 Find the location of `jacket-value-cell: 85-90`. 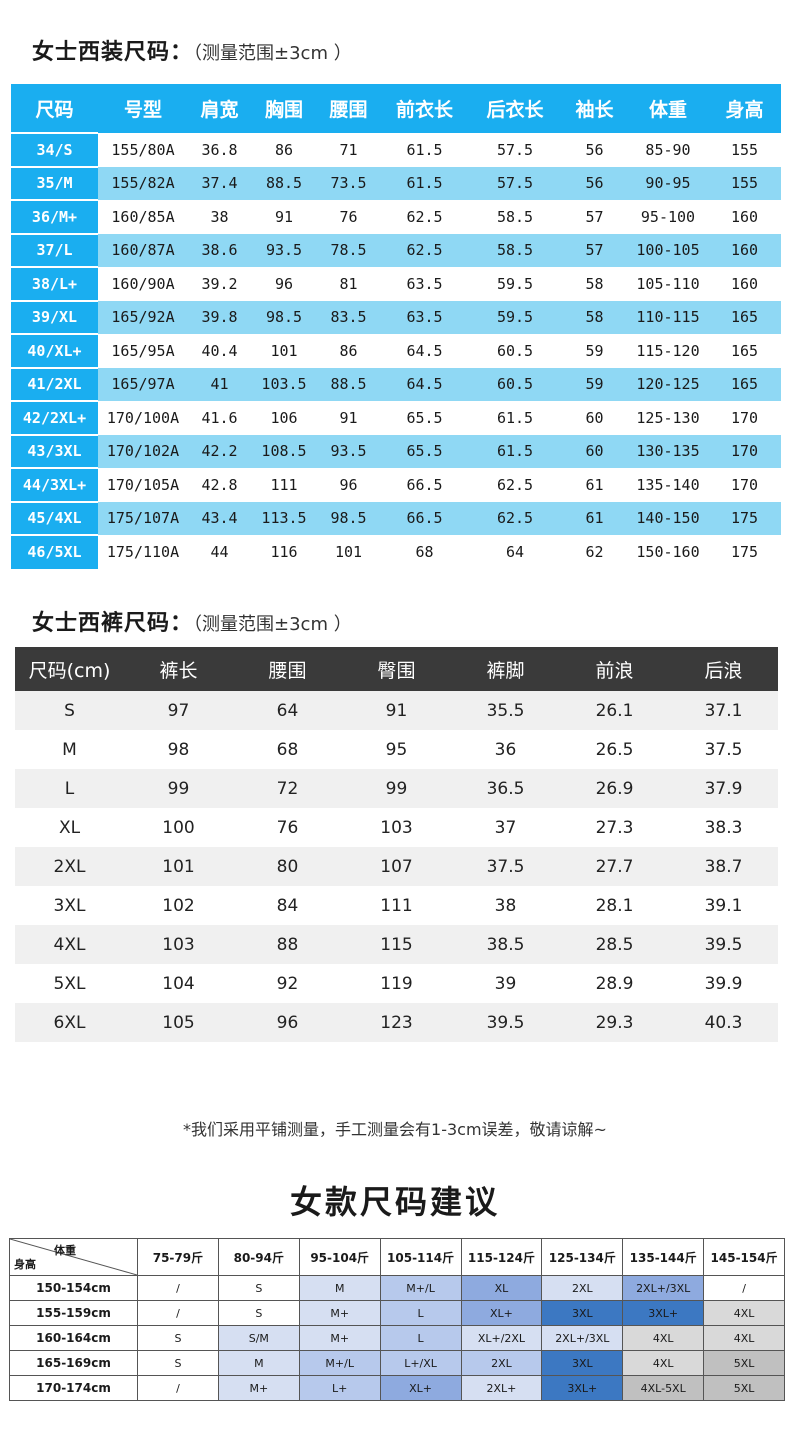

jacket-value-cell: 85-90 is located at coordinates (668, 150).